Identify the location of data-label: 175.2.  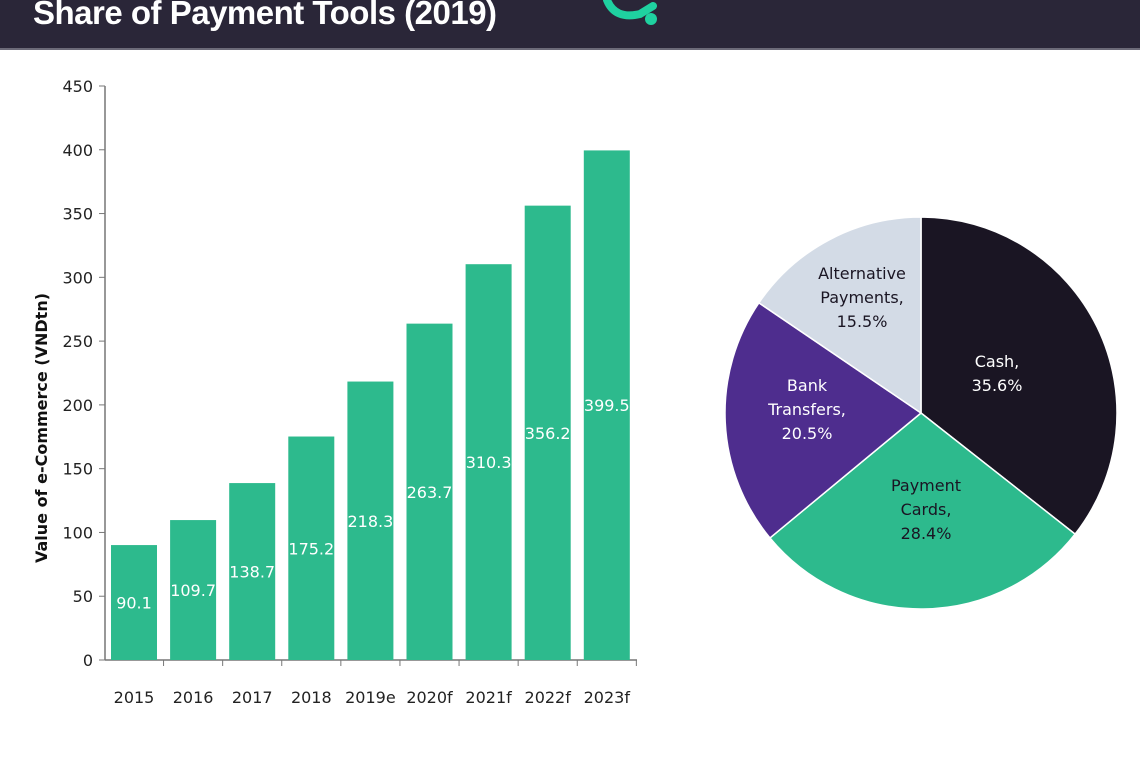
(311, 548).